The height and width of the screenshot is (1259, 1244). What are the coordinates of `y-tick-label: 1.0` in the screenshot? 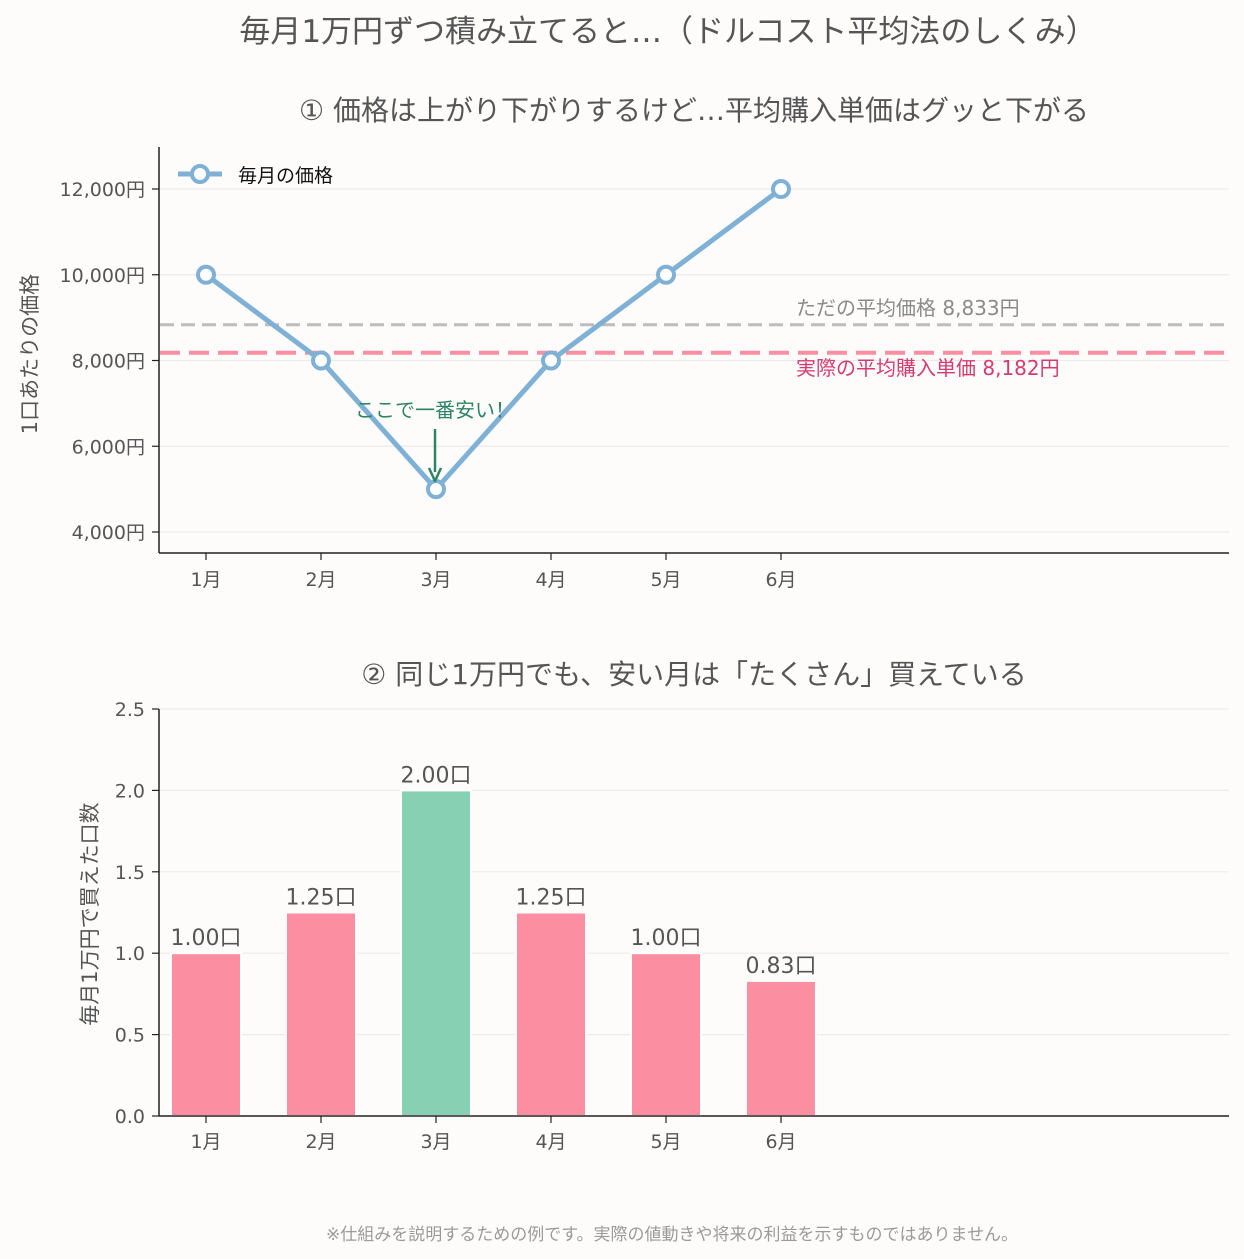 It's located at (130, 954).